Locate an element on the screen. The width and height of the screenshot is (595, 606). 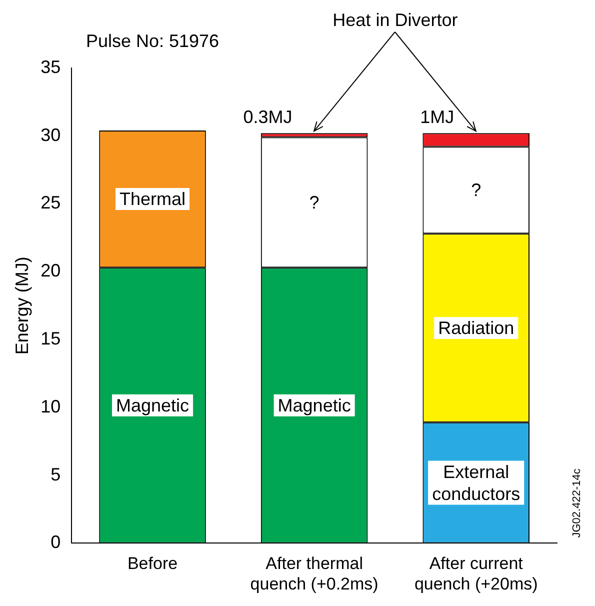
y-axis-title: Energy (MJ) is located at coordinates (22, 305).